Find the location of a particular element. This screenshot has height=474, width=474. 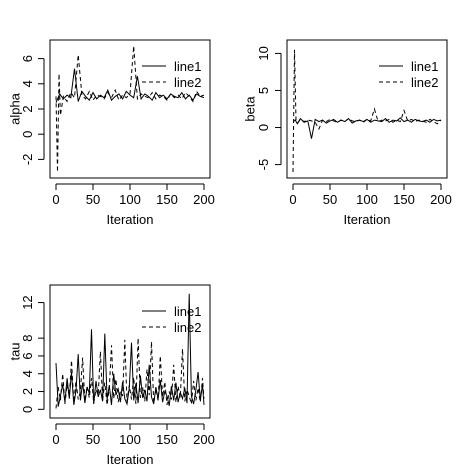

y-axis-label: beta is located at coordinates (250, 109).